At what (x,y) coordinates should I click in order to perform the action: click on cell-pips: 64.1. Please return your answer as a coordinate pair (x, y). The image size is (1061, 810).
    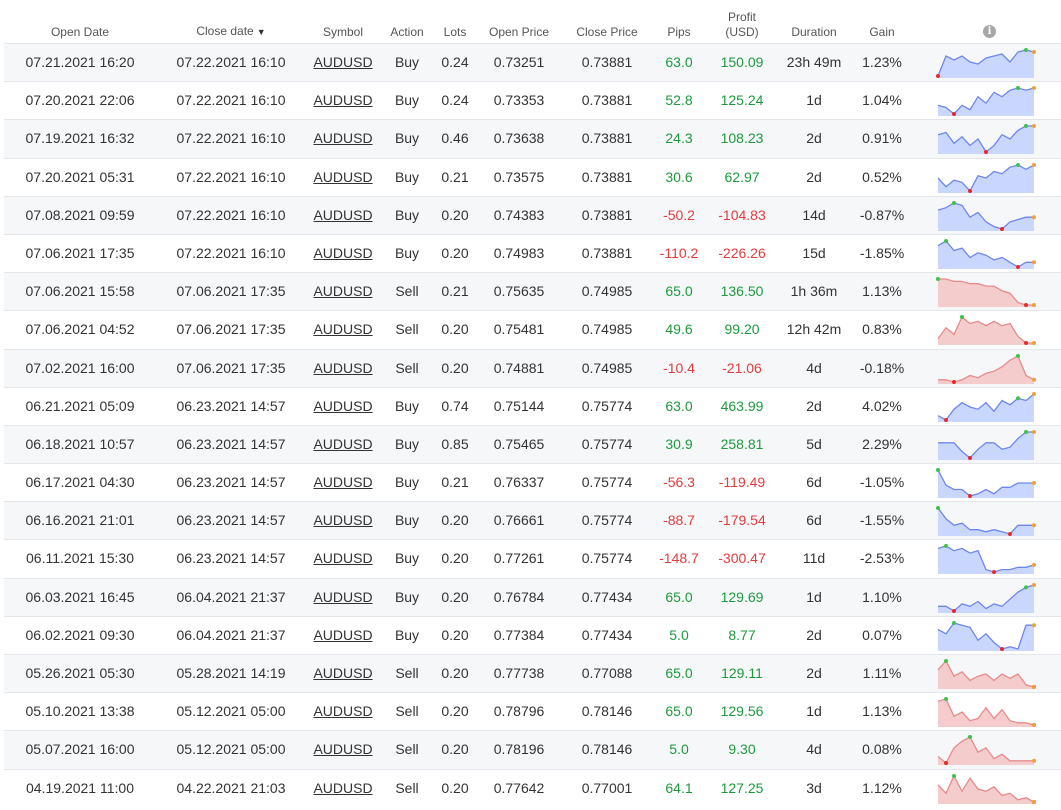
    Looking at the image, I should click on (678, 788).